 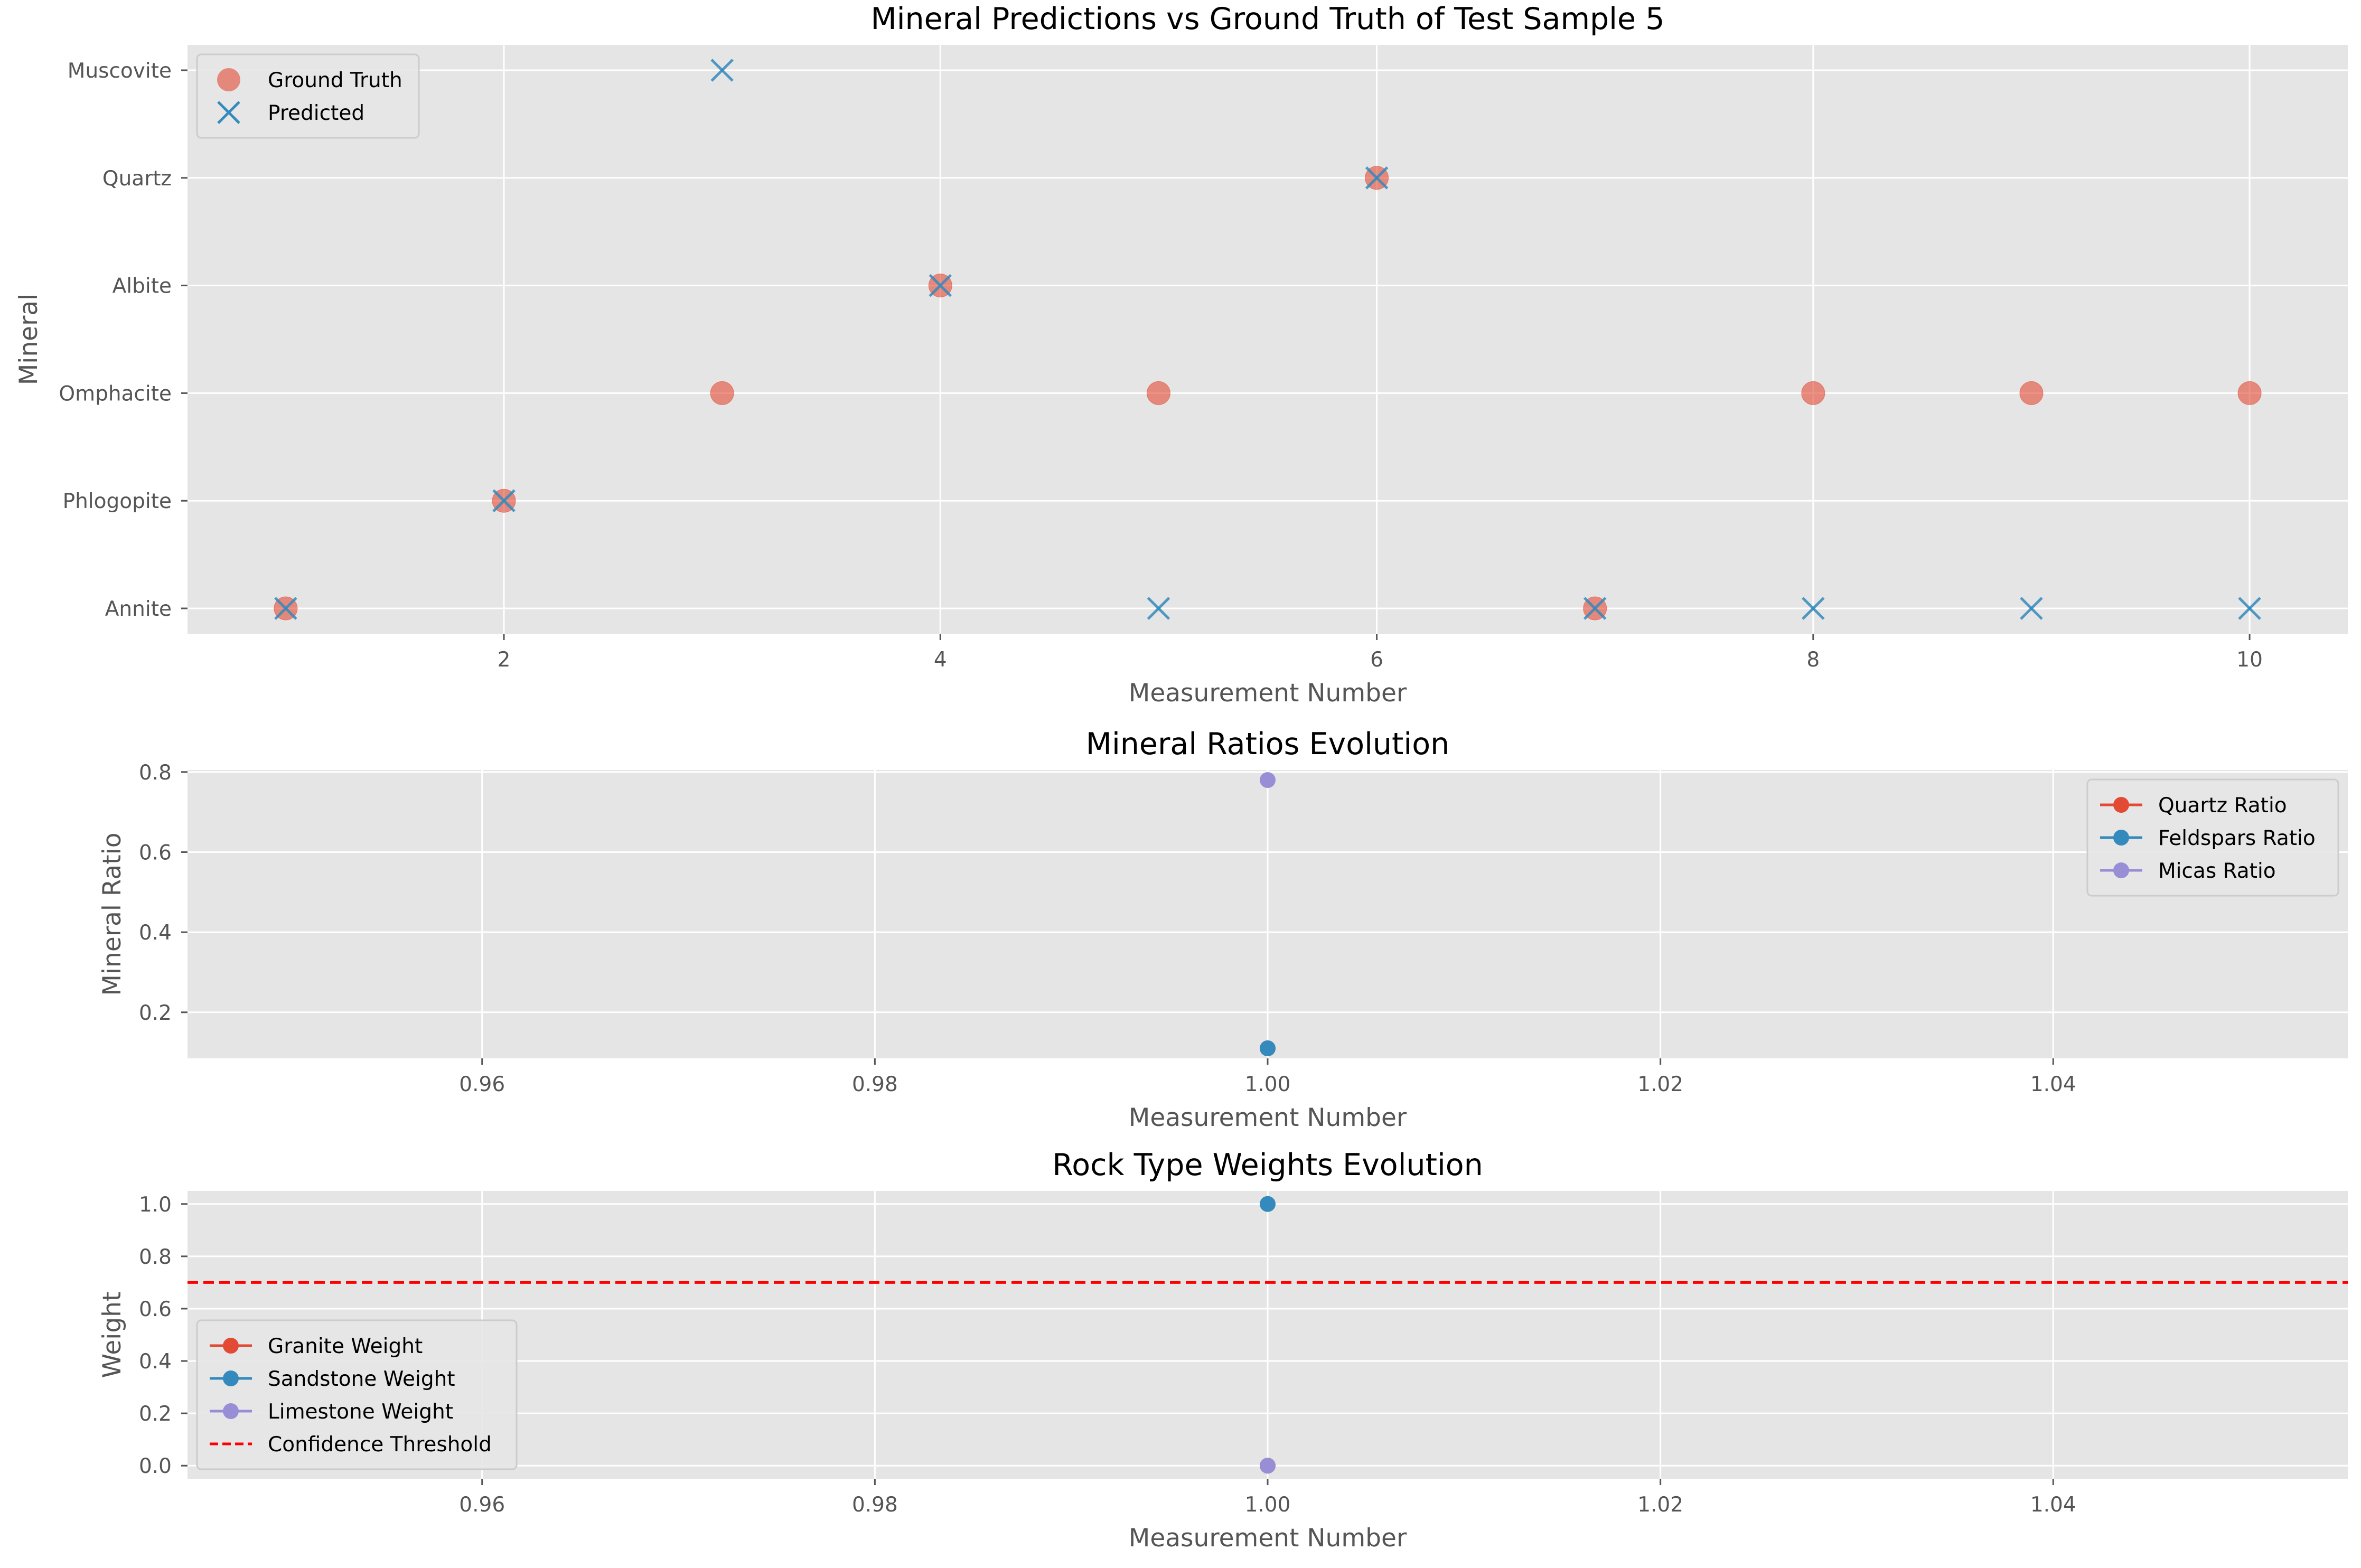 I want to click on legend-label: Quartz Ratio, so click(x=2223, y=806).